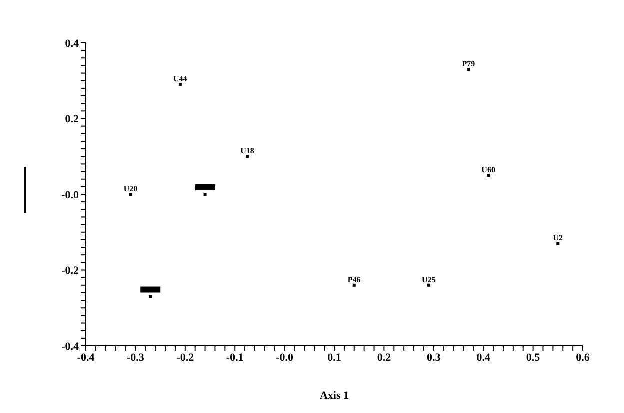 The width and height of the screenshot is (624, 413). Describe the element at coordinates (335, 358) in the screenshot. I see `x-tick-label: 0.1` at that location.